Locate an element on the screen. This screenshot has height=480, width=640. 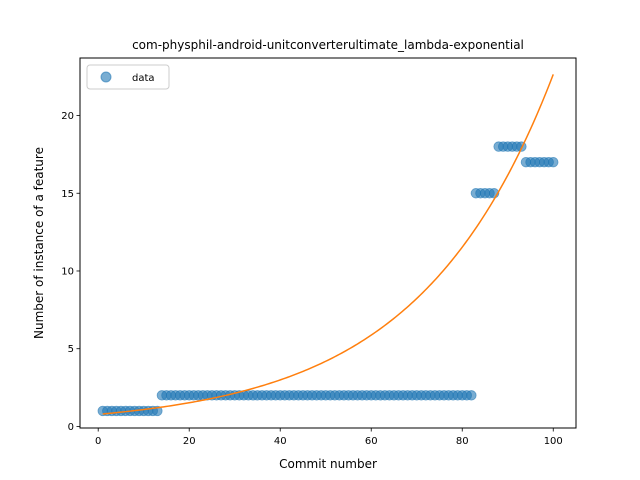
legend-label-data: data is located at coordinates (143, 78).